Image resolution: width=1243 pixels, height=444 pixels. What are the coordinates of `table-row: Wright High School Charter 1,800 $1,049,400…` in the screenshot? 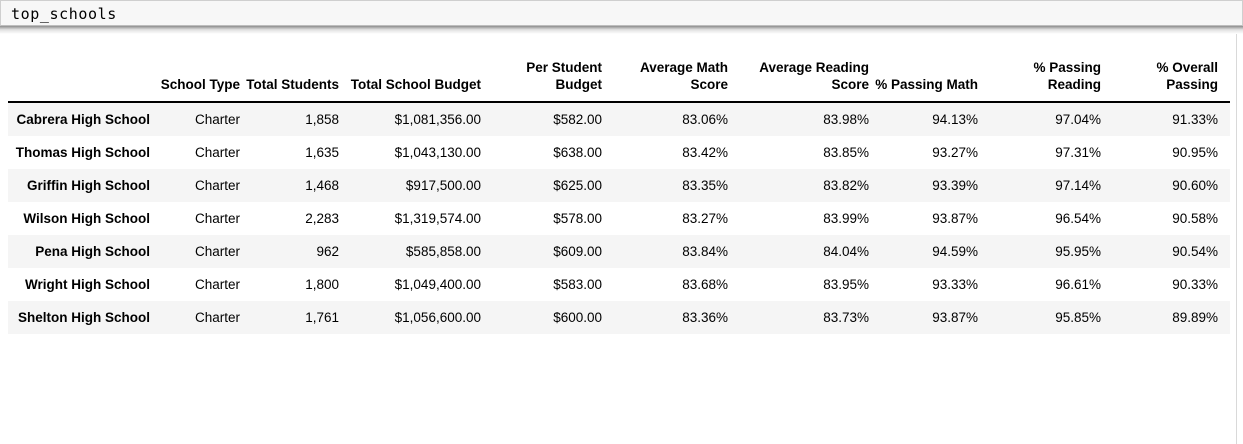 It's located at (619, 284).